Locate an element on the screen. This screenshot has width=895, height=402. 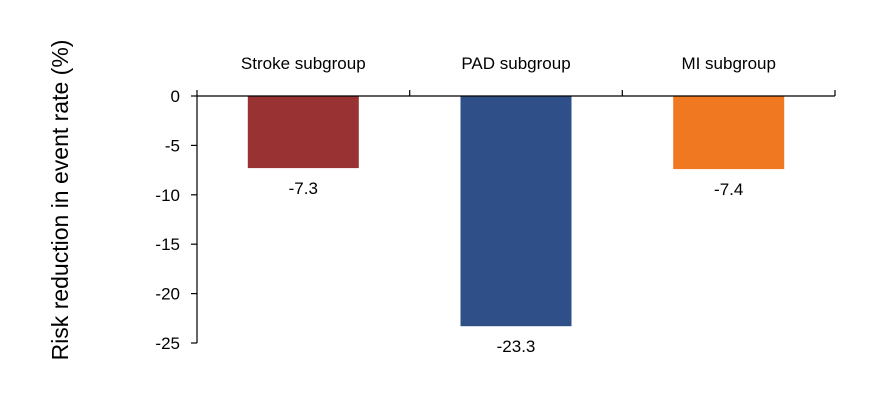
y-tick-label-4: -20 is located at coordinates (167, 294).